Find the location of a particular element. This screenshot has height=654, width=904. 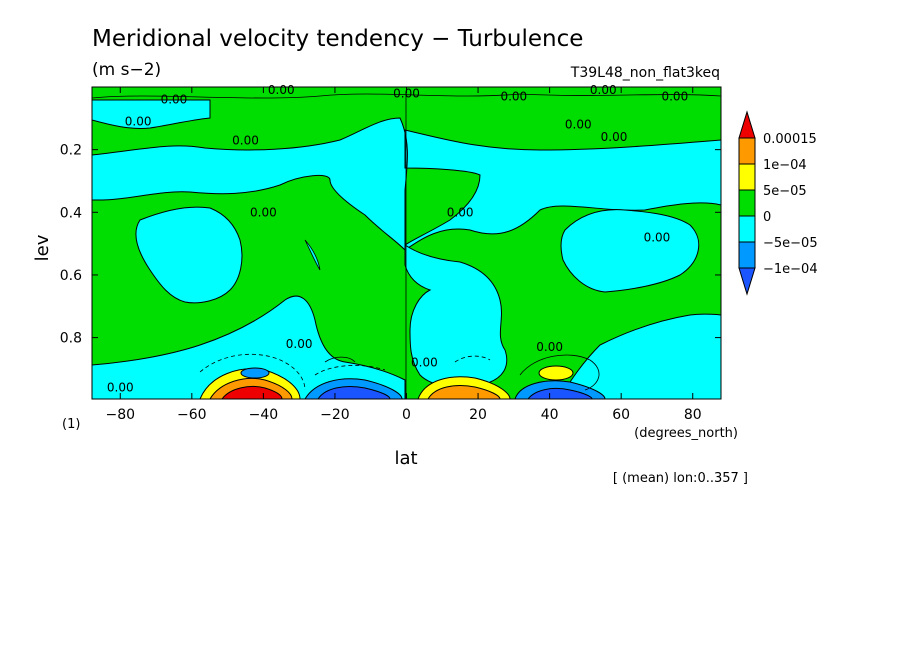

region-north-yellow-max is located at coordinates (556, 373).